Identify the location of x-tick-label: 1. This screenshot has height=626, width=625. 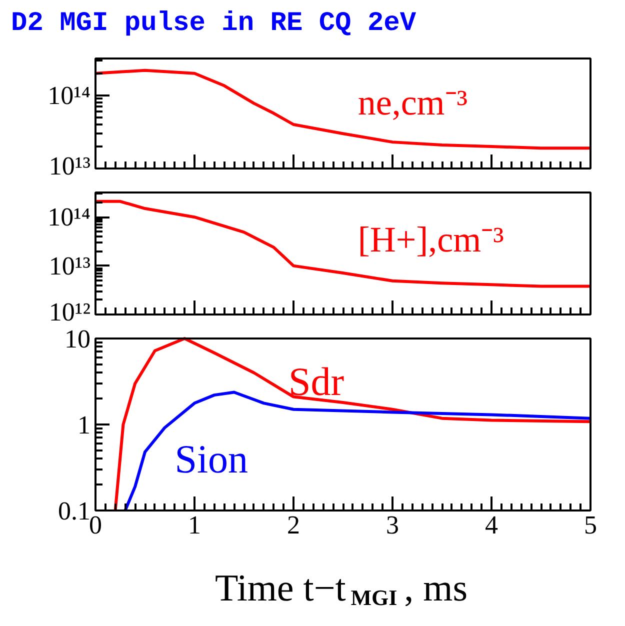
(194, 525).